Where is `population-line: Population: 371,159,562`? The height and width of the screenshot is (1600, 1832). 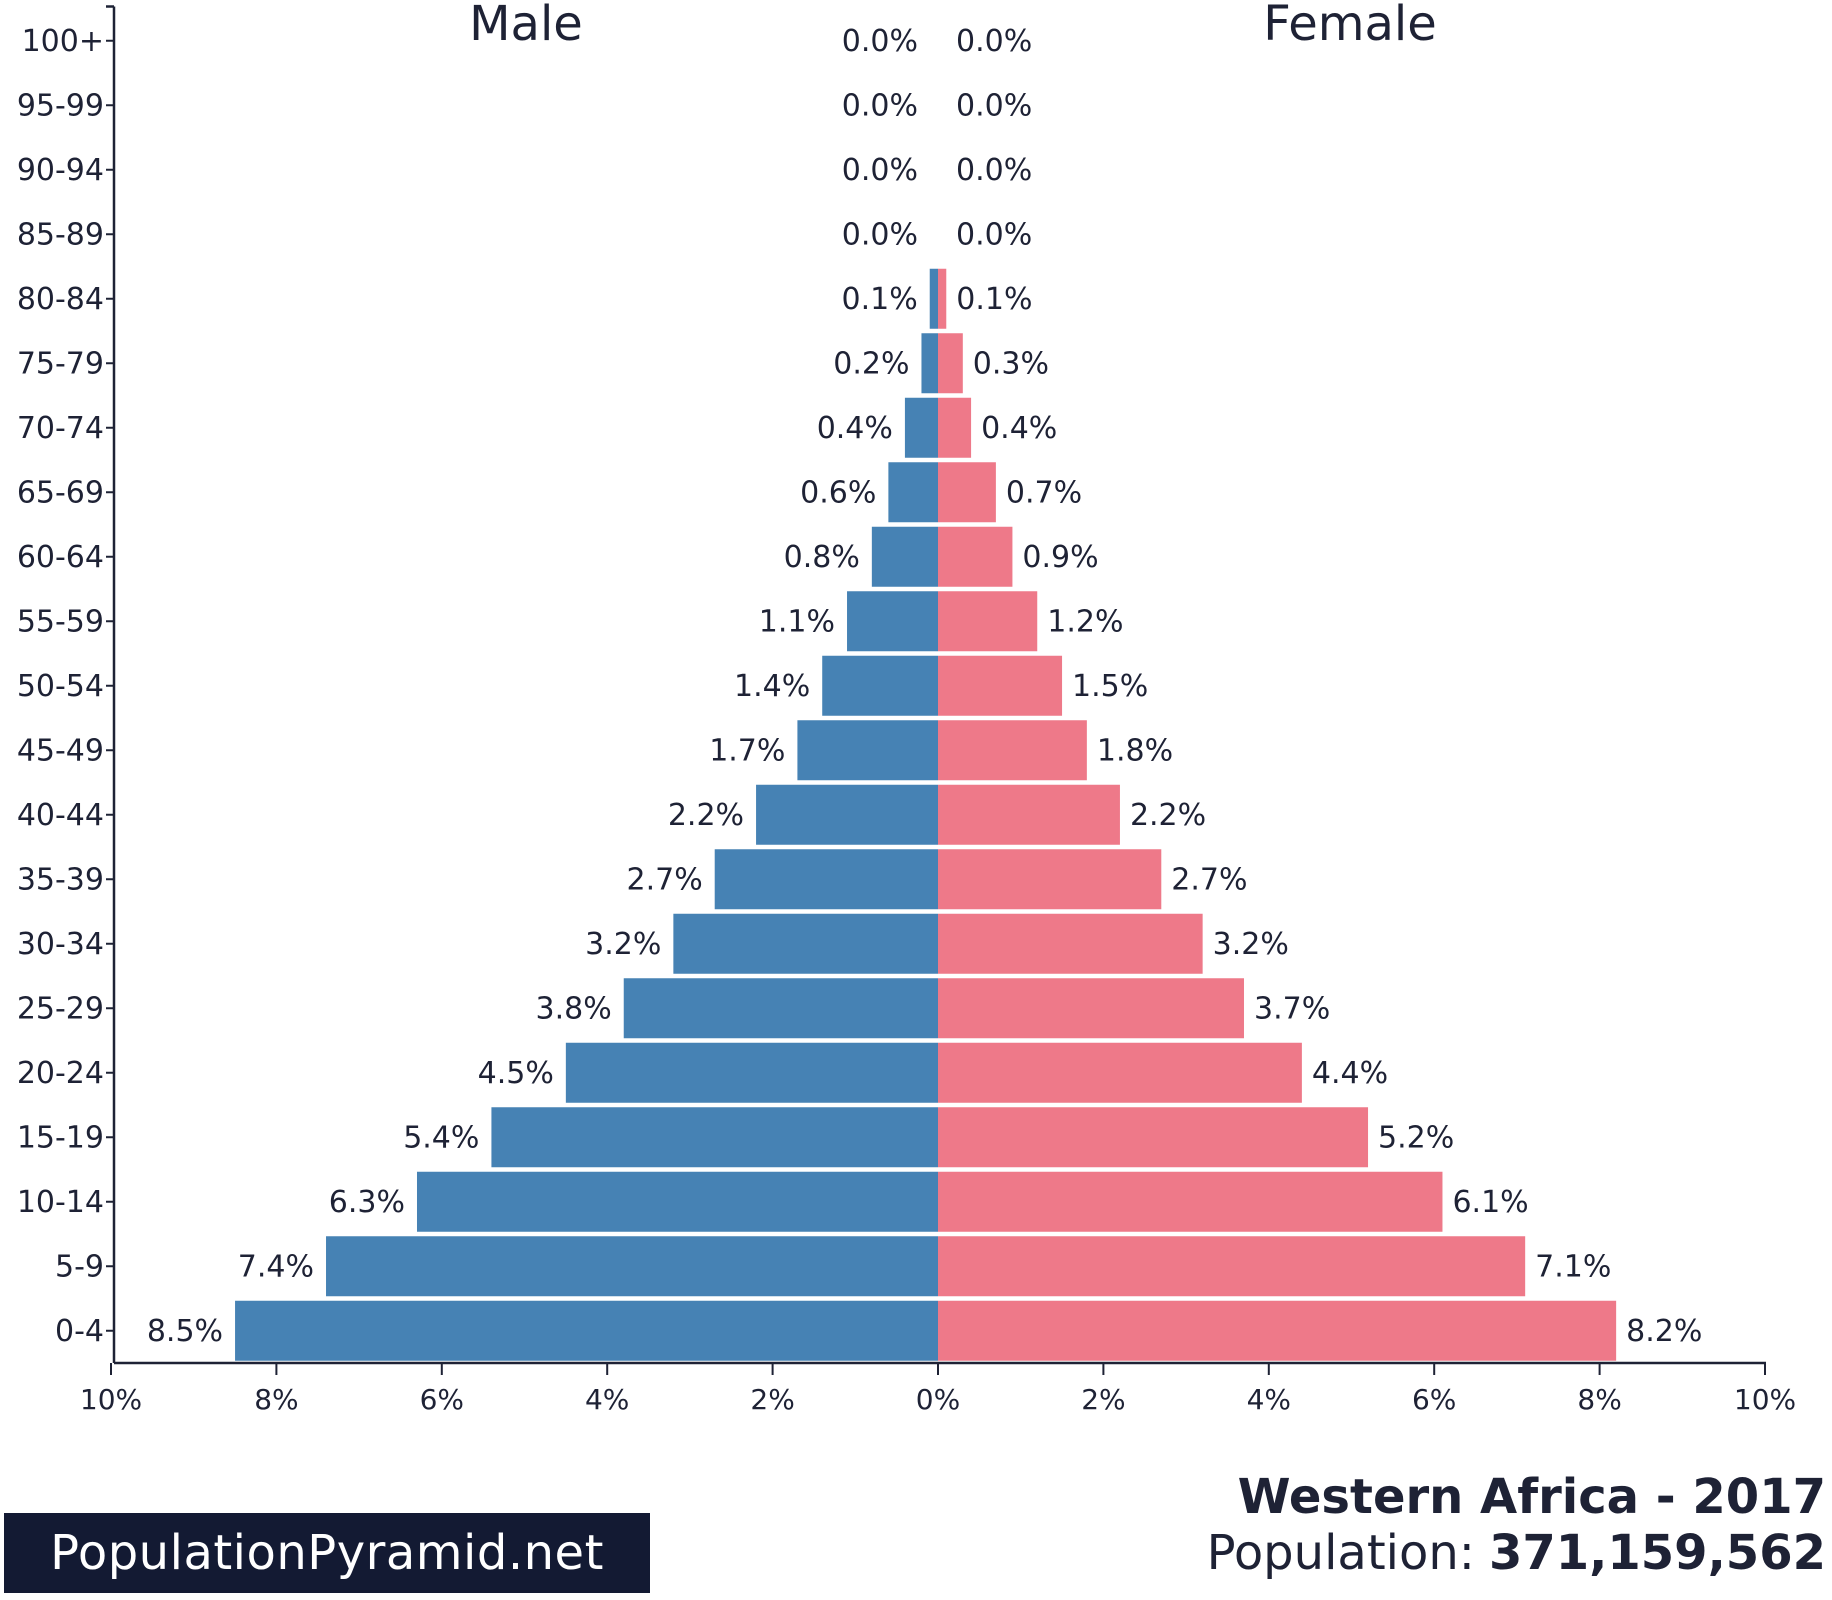 population-line: Population: 371,159,562 is located at coordinates (1516, 1553).